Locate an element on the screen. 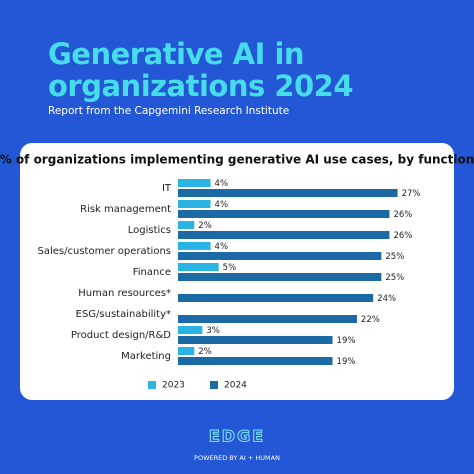 This screenshot has height=474, width=474. category-label: Product design/R&D is located at coordinates (121, 335).